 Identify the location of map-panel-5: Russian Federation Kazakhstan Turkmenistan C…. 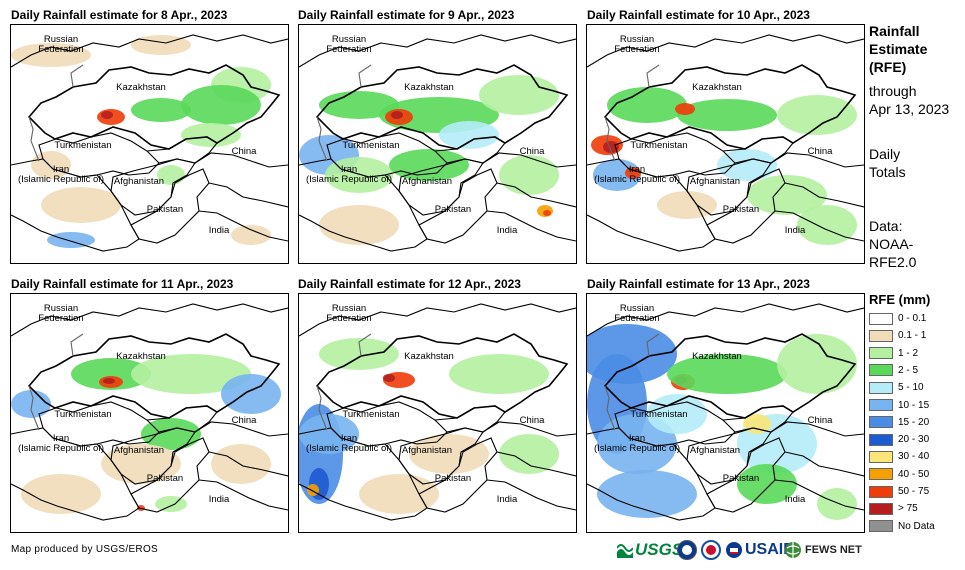
(437, 413).